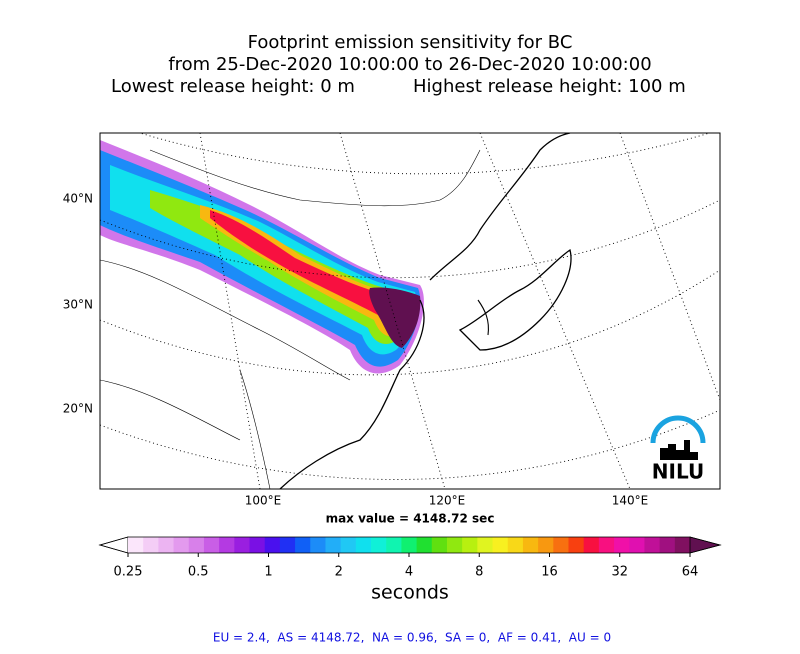 The width and height of the screenshot is (800, 654). Describe the element at coordinates (410, 42) in the screenshot. I see `title: Footprint emission sensitivity for BC` at that location.